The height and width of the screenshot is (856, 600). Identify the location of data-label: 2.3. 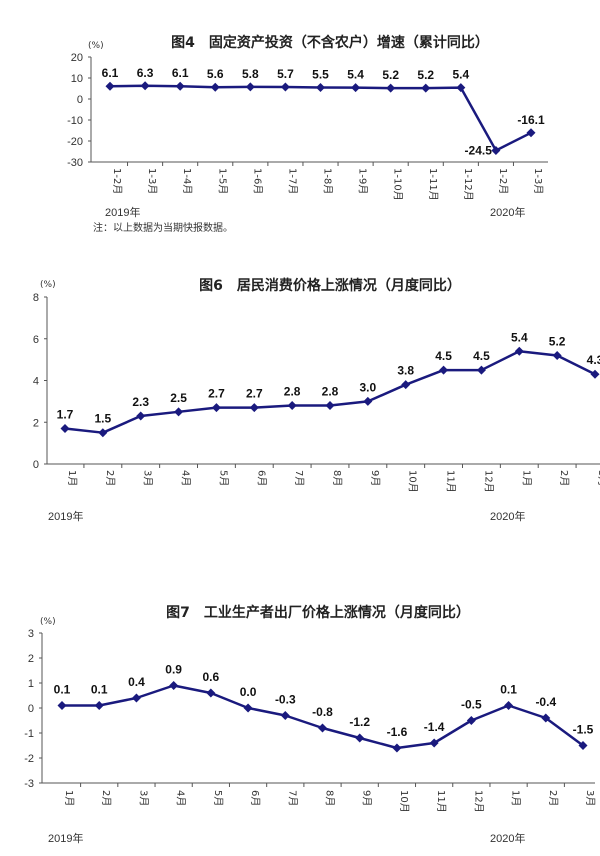
(140, 402).